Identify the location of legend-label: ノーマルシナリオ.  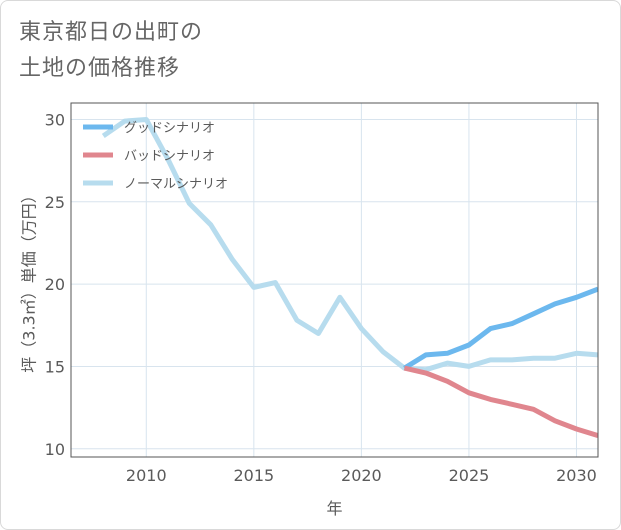
(176, 184).